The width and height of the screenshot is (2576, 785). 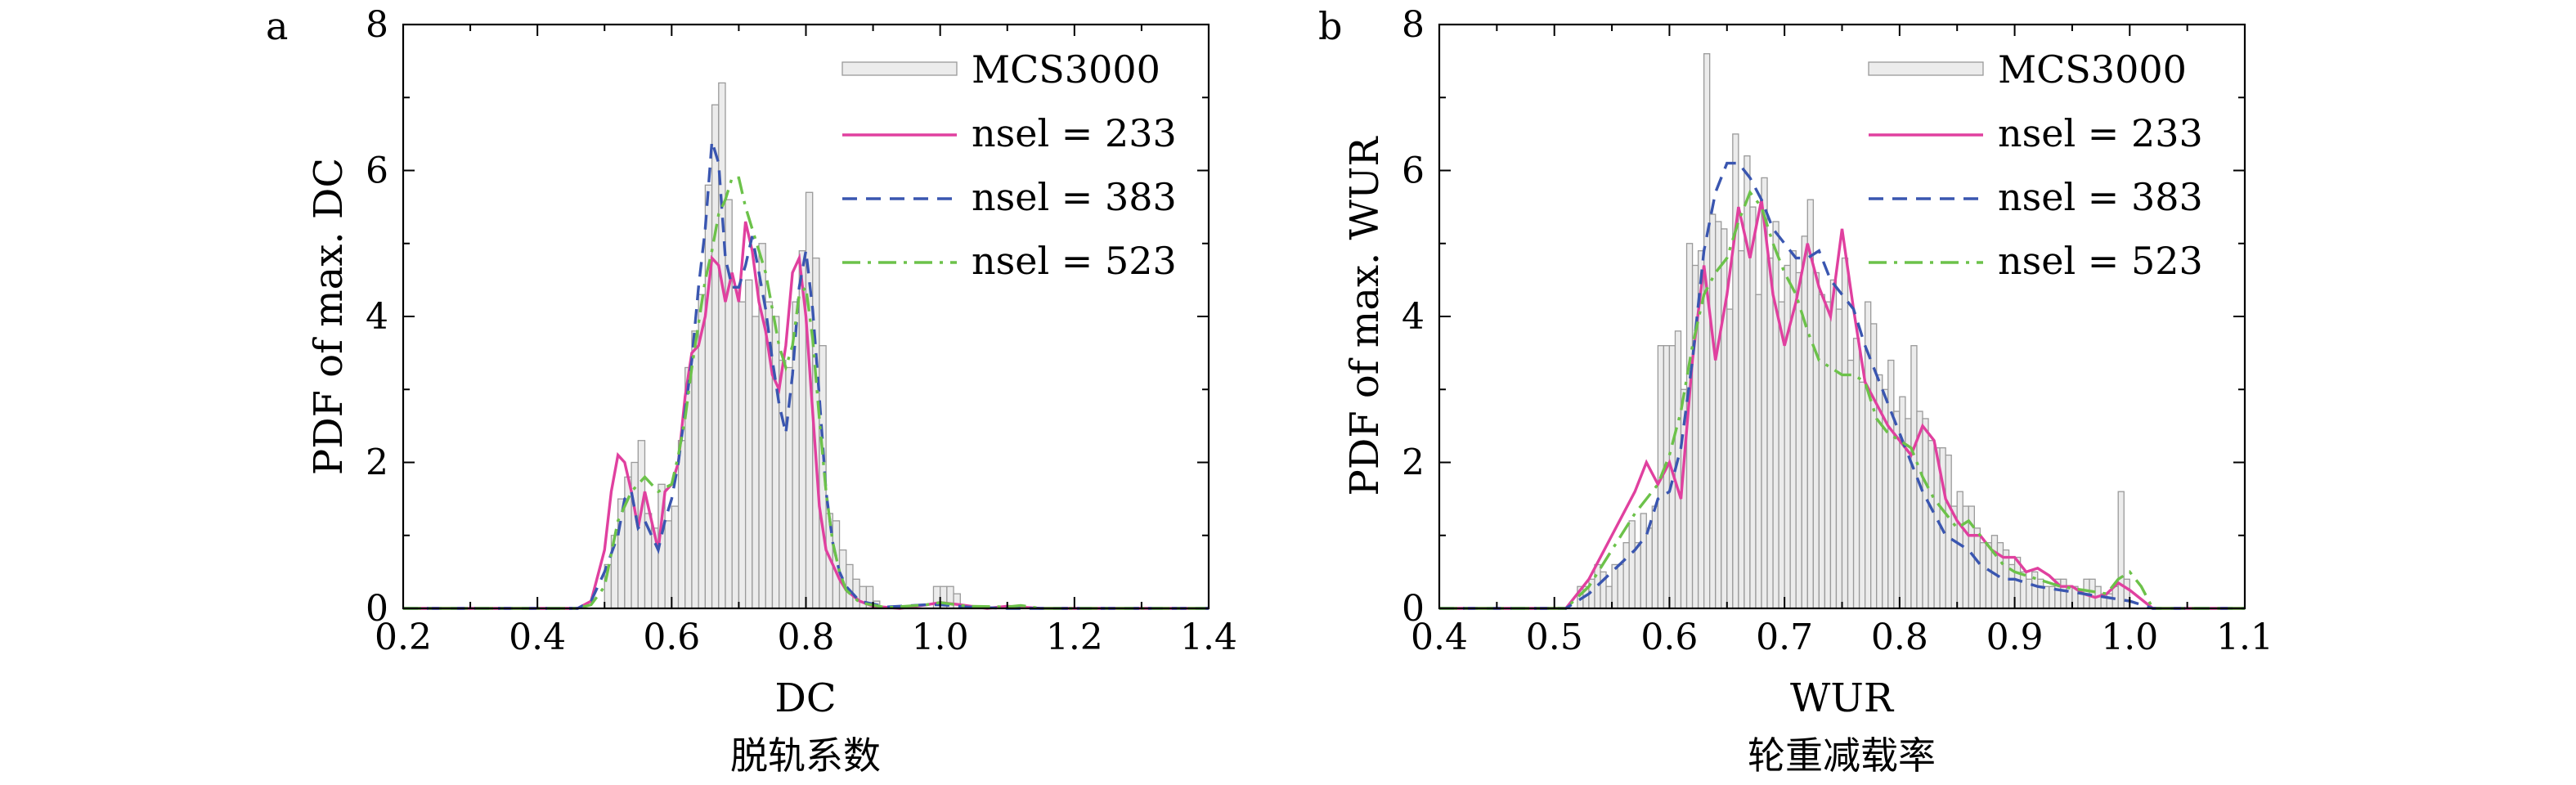 What do you see at coordinates (1365, 316) in the screenshot?
I see `y-axis-title: PDF of max. WUR` at bounding box center [1365, 316].